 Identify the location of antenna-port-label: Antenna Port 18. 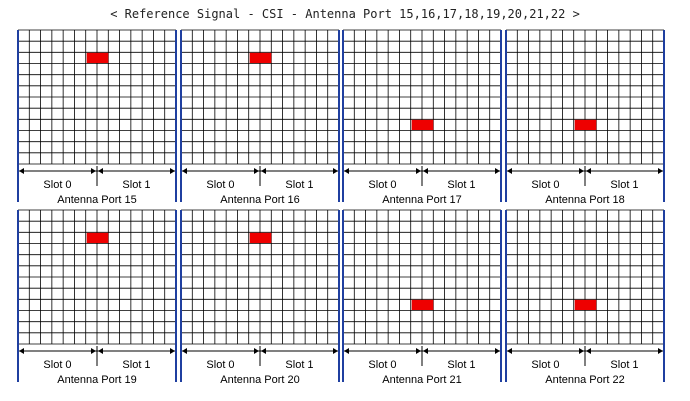
(585, 200).